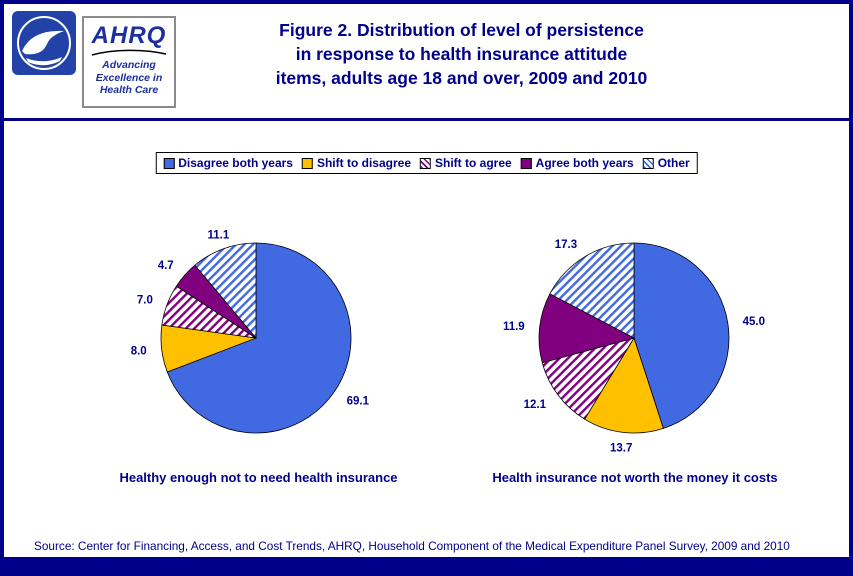  Describe the element at coordinates (584, 163) in the screenshot. I see `legend-label: Agree both years` at that location.